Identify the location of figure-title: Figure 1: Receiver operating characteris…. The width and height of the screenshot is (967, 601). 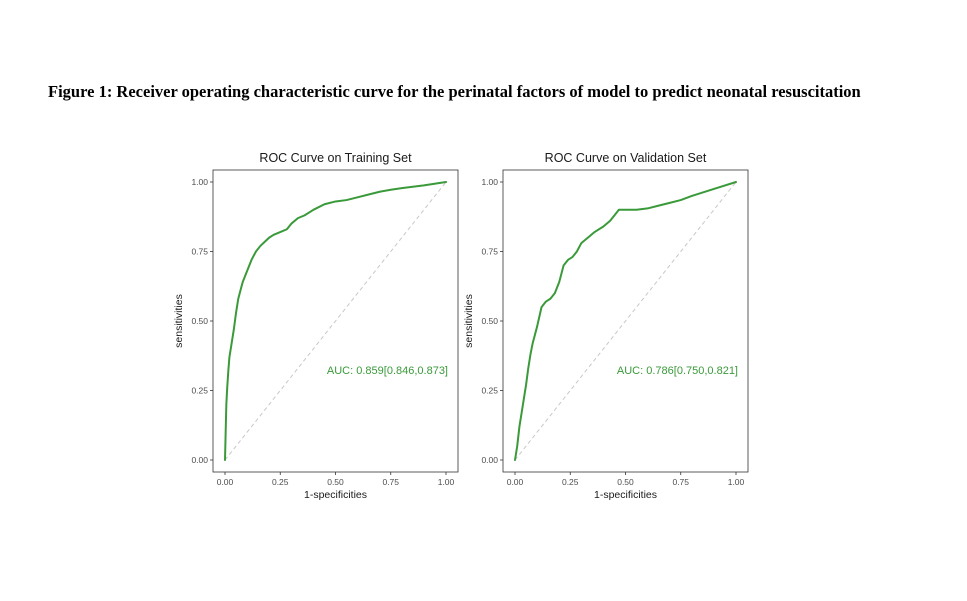
(454, 91).